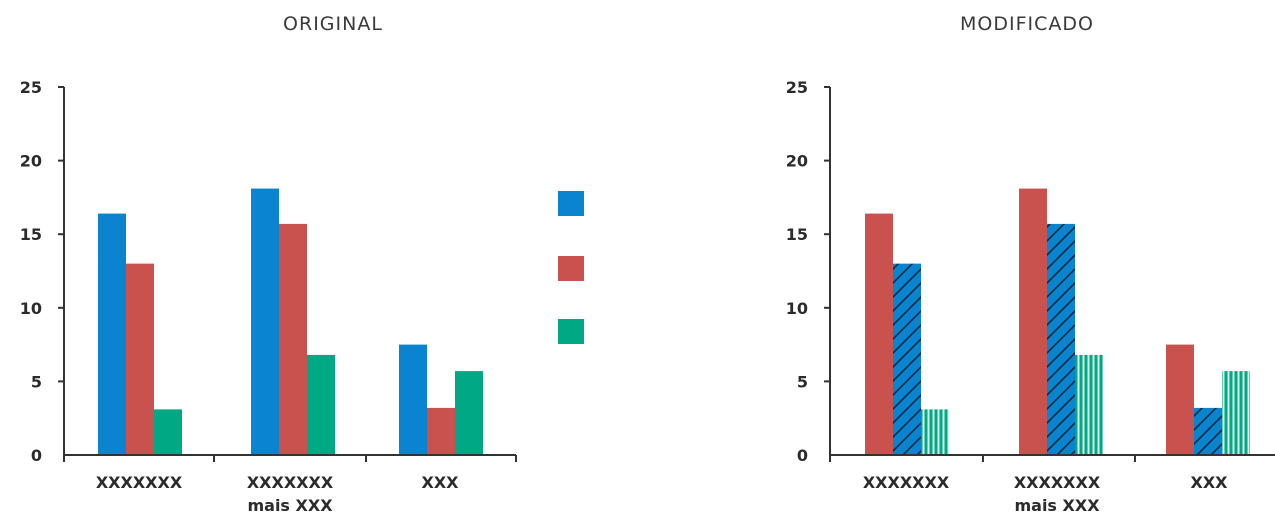 Image resolution: width=1275 pixels, height=520 pixels. Describe the element at coordinates (333, 24) in the screenshot. I see `chart-title-original: ORIGINAL` at that location.